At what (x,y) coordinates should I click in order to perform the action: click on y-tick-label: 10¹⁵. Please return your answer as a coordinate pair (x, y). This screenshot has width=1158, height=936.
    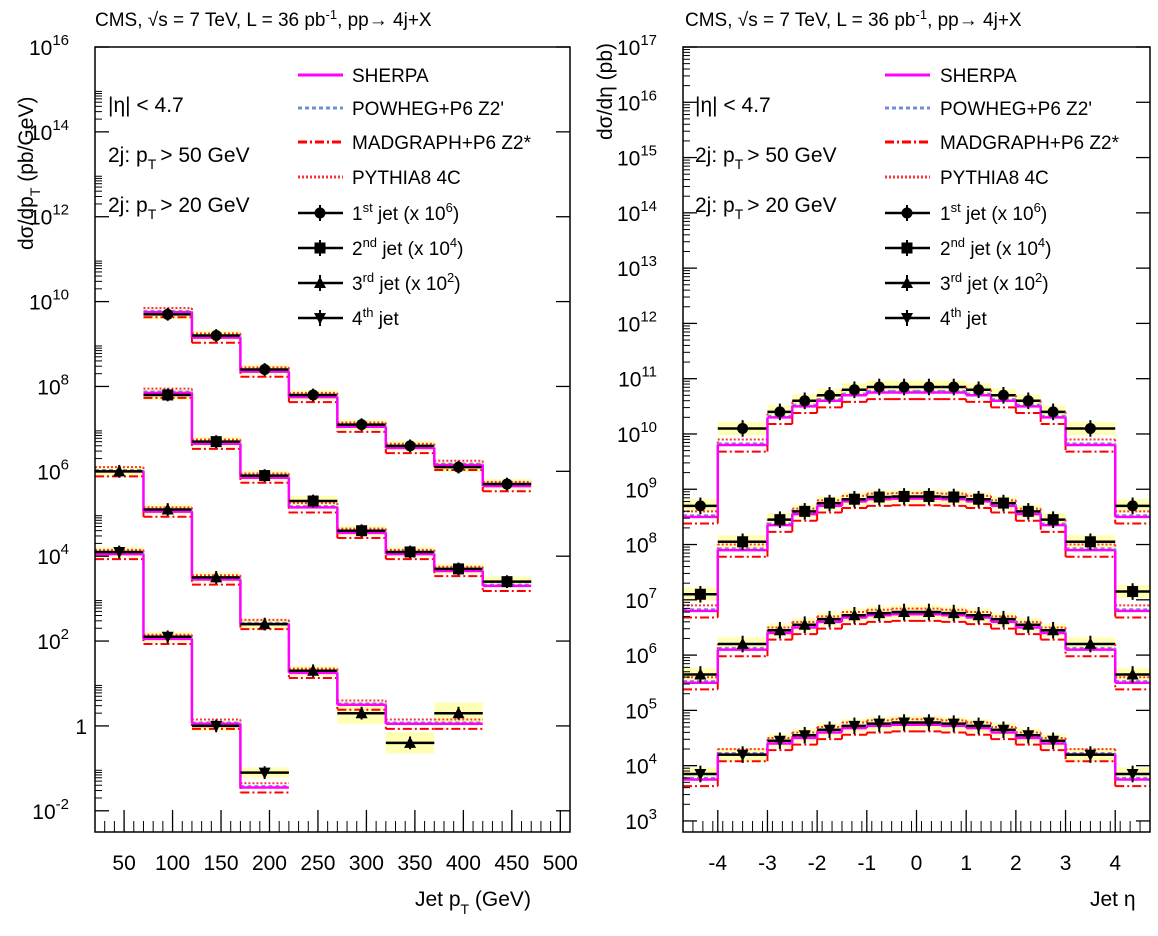
    Looking at the image, I should click on (637, 157).